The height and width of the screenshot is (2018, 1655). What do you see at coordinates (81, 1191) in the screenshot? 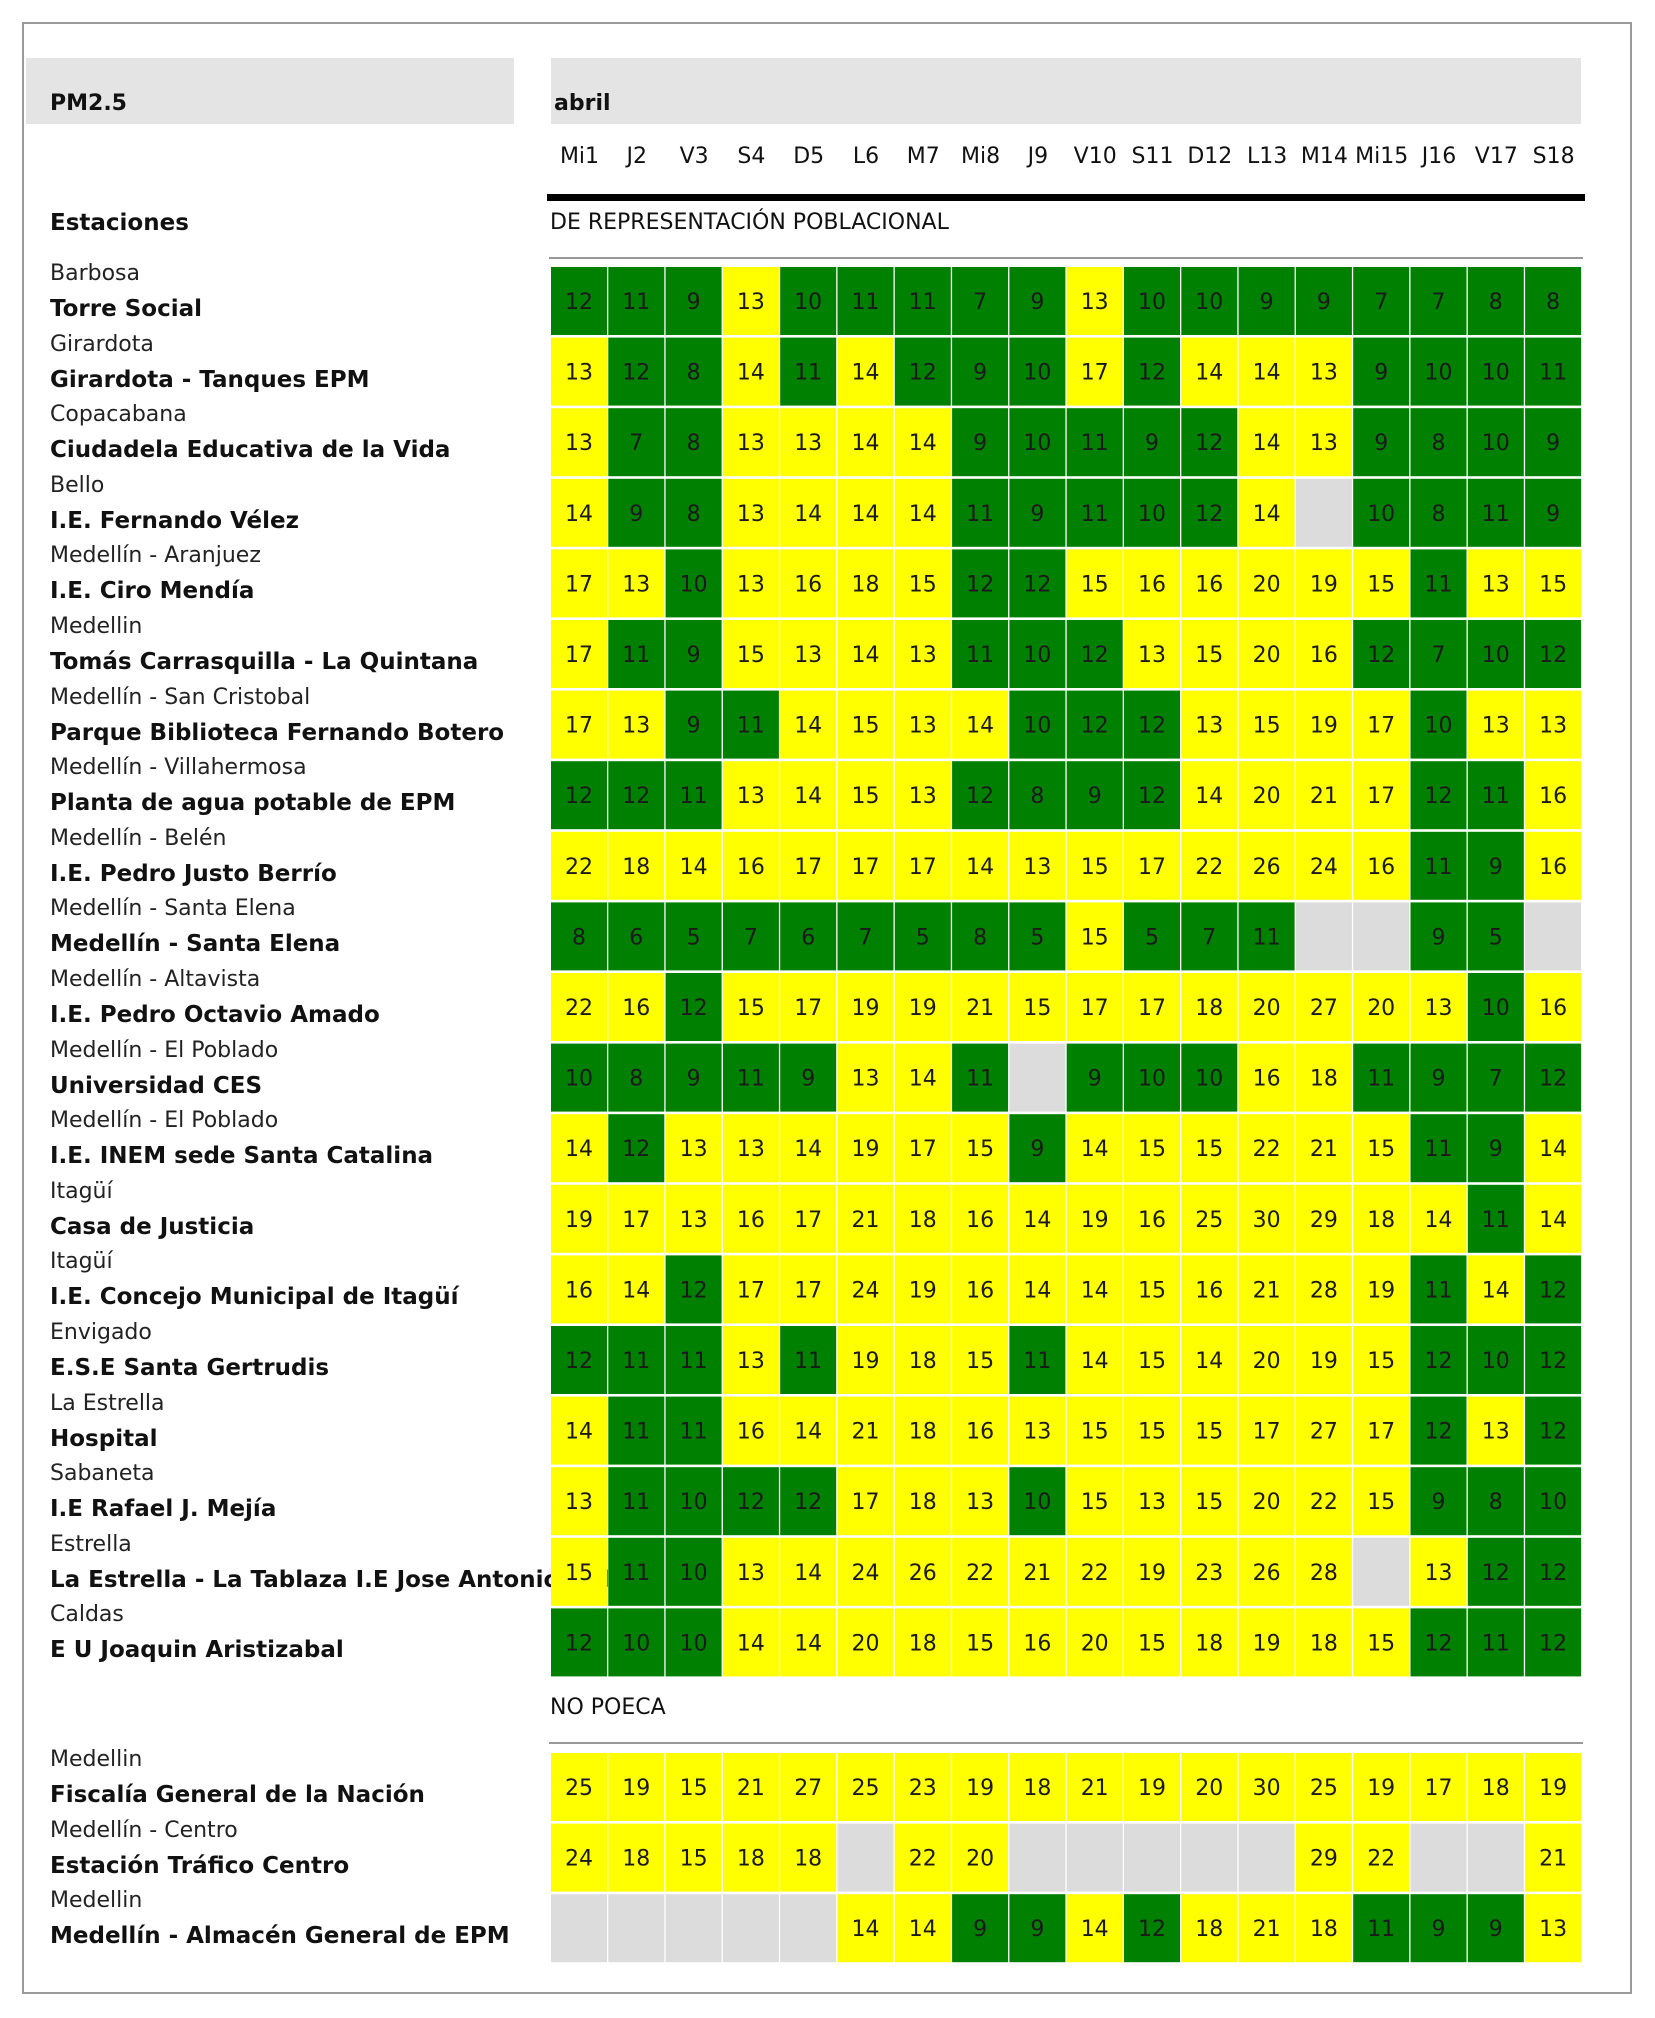
I see `municipality-label: Itagüí` at bounding box center [81, 1191].